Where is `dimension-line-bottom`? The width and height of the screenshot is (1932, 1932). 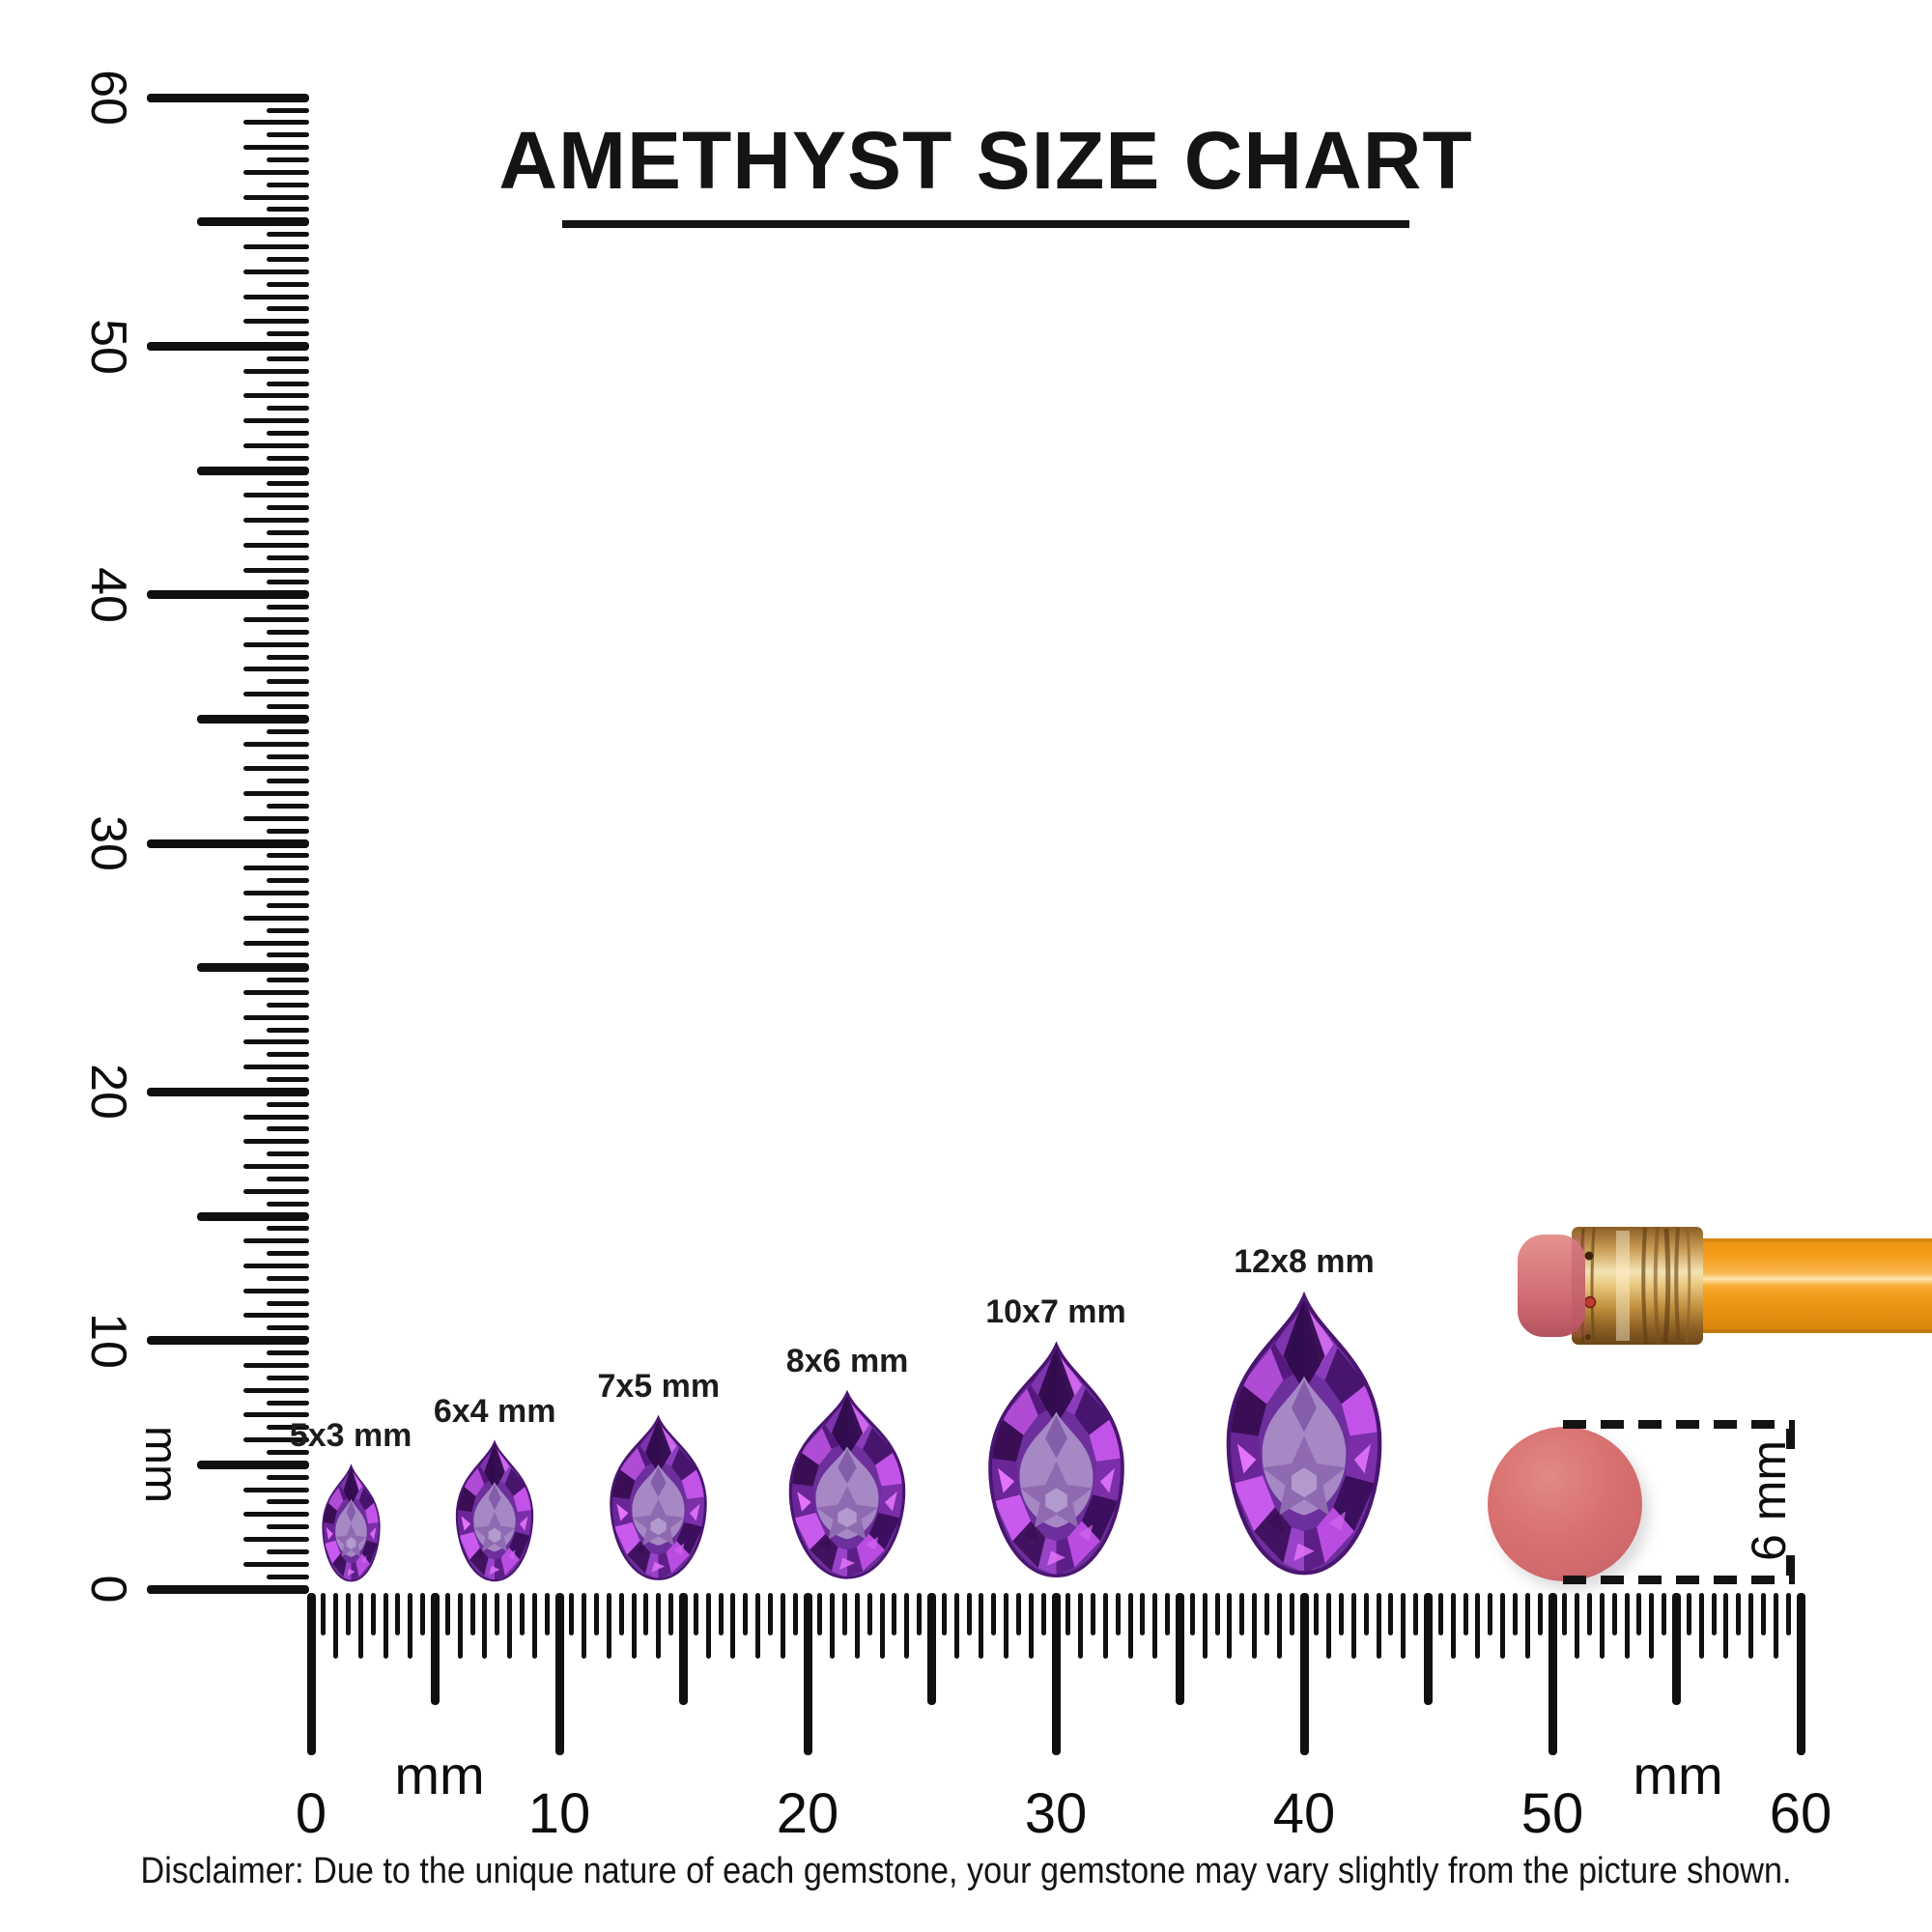 dimension-line-bottom is located at coordinates (1679, 1580).